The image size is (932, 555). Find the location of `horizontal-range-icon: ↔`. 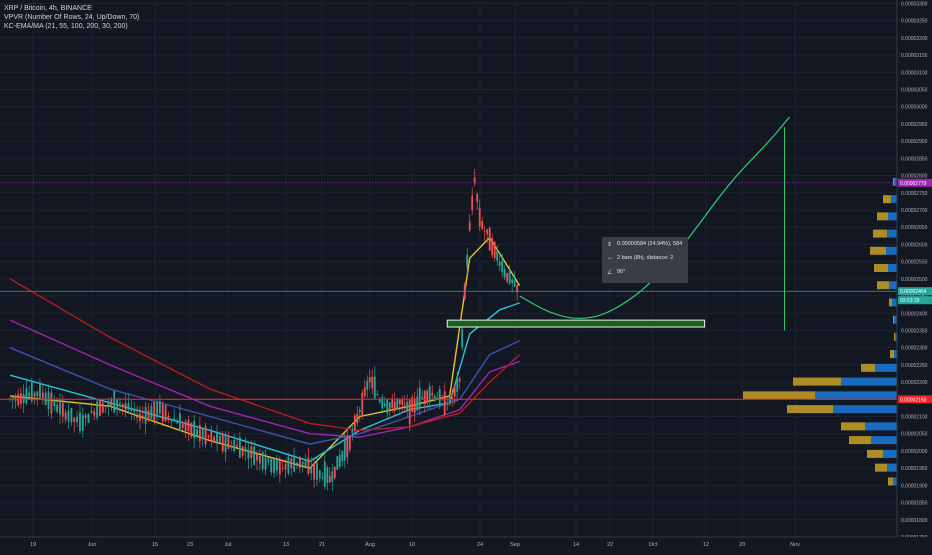

horizontal-range-icon: ↔ is located at coordinates (610, 258).